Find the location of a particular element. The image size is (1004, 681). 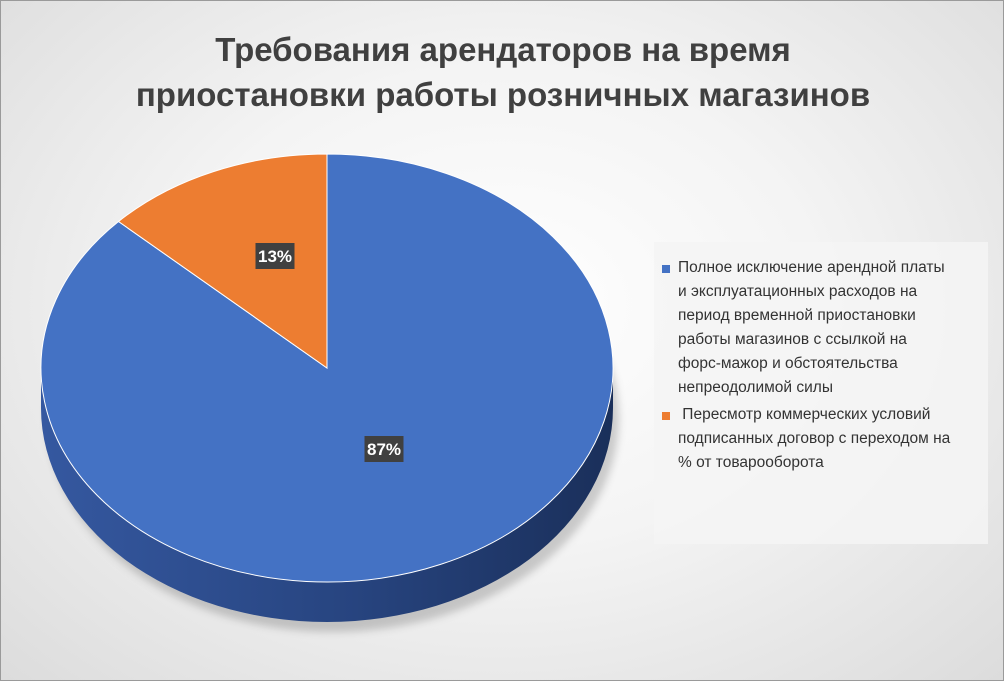

data-label-exclusion: 87% is located at coordinates (384, 449).